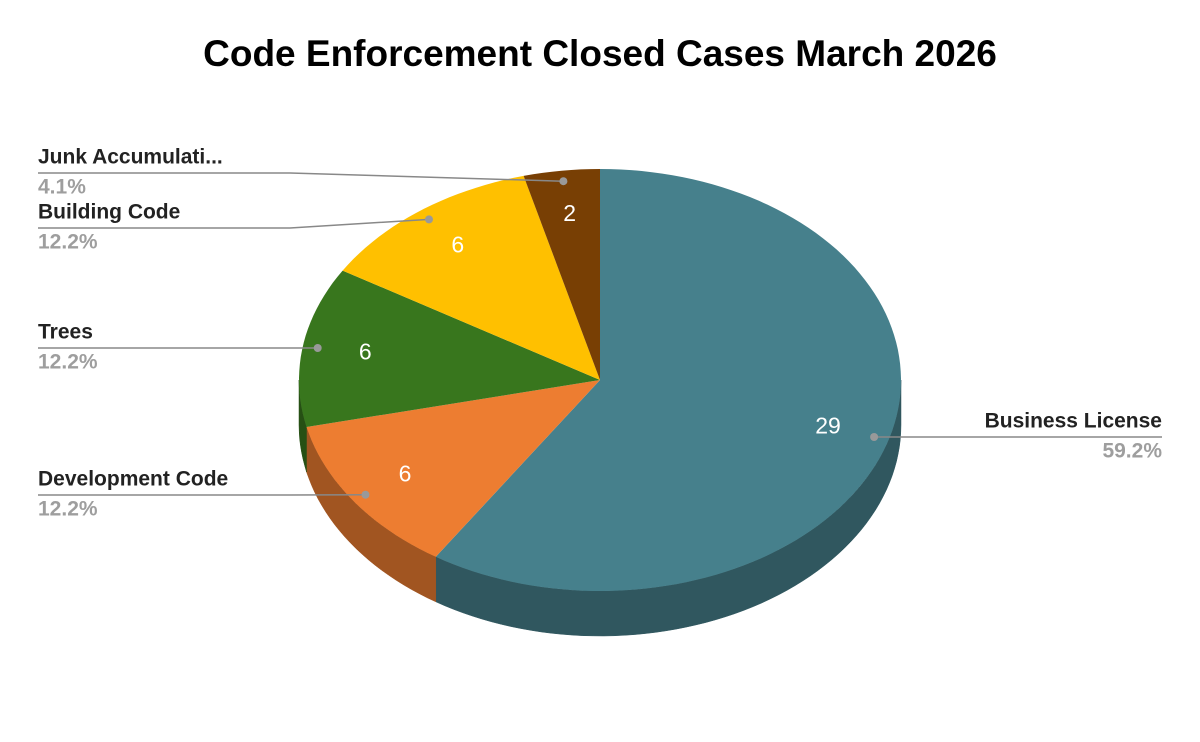 This screenshot has width=1200, height=742. I want to click on percent-label: 59.2%, so click(1132, 451).